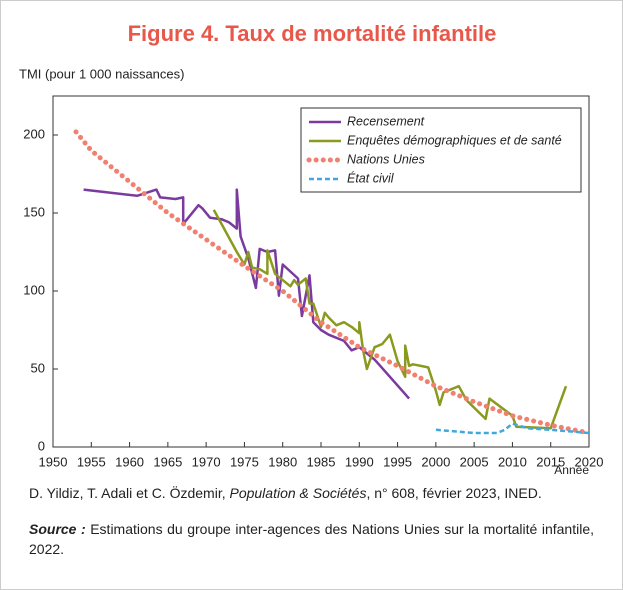 The image size is (623, 590). I want to click on details: , n° 608, février 2023, INED., so click(454, 493).